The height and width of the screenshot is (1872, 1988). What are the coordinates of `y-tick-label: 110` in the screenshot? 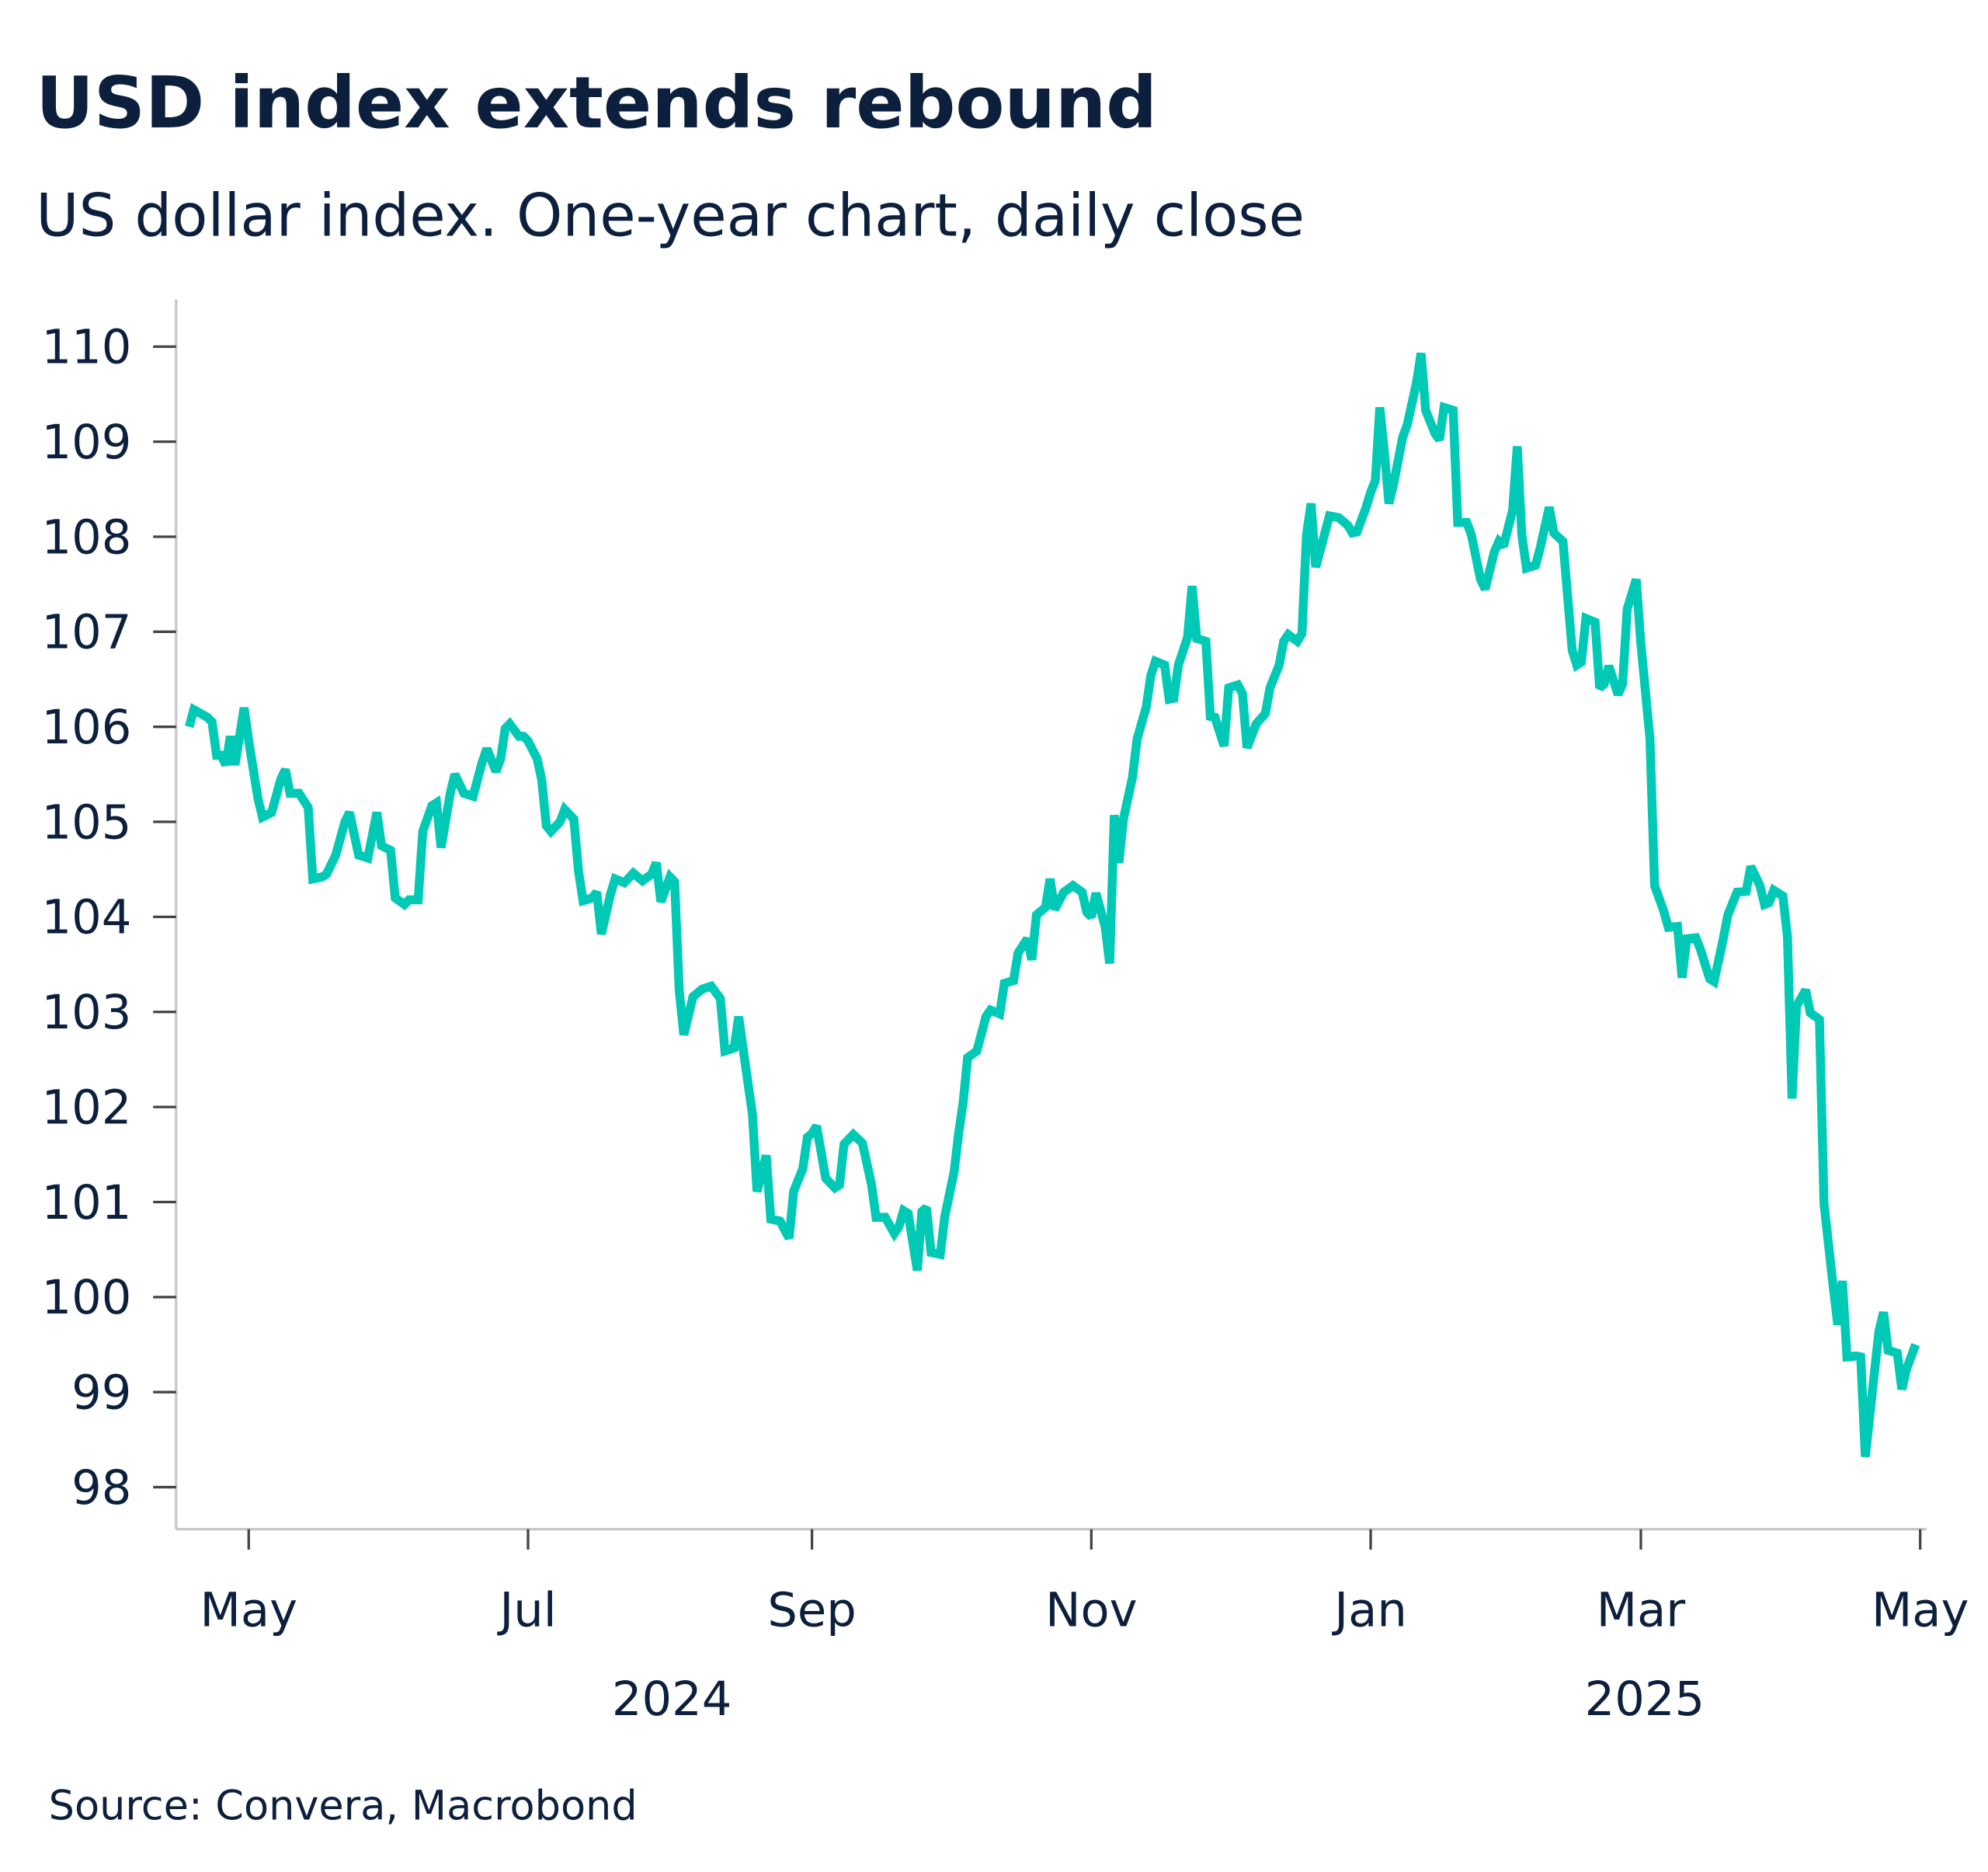 It's located at (86, 348).